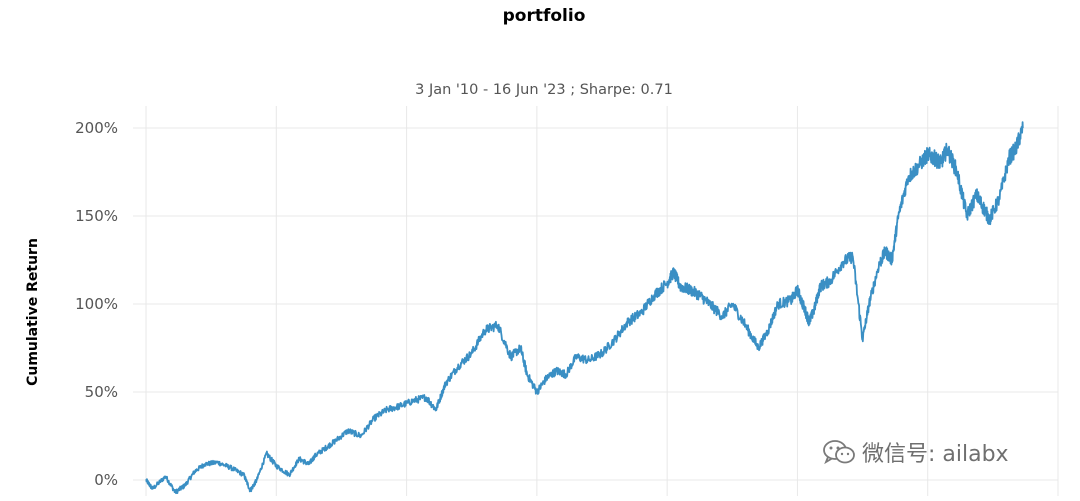 The height and width of the screenshot is (501, 1080). What do you see at coordinates (96, 216) in the screenshot?
I see `y-tick-label: 150%` at bounding box center [96, 216].